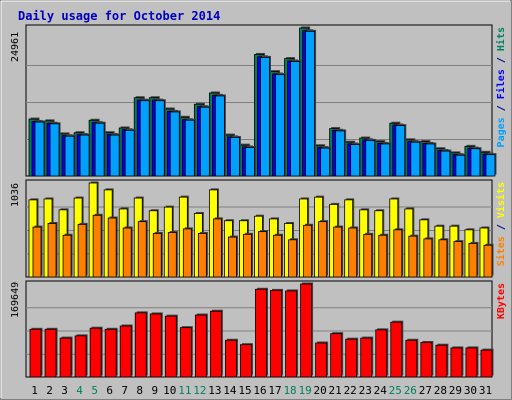  Describe the element at coordinates (365, 390) in the screenshot. I see `x-tick-label-day-23: 23` at that location.